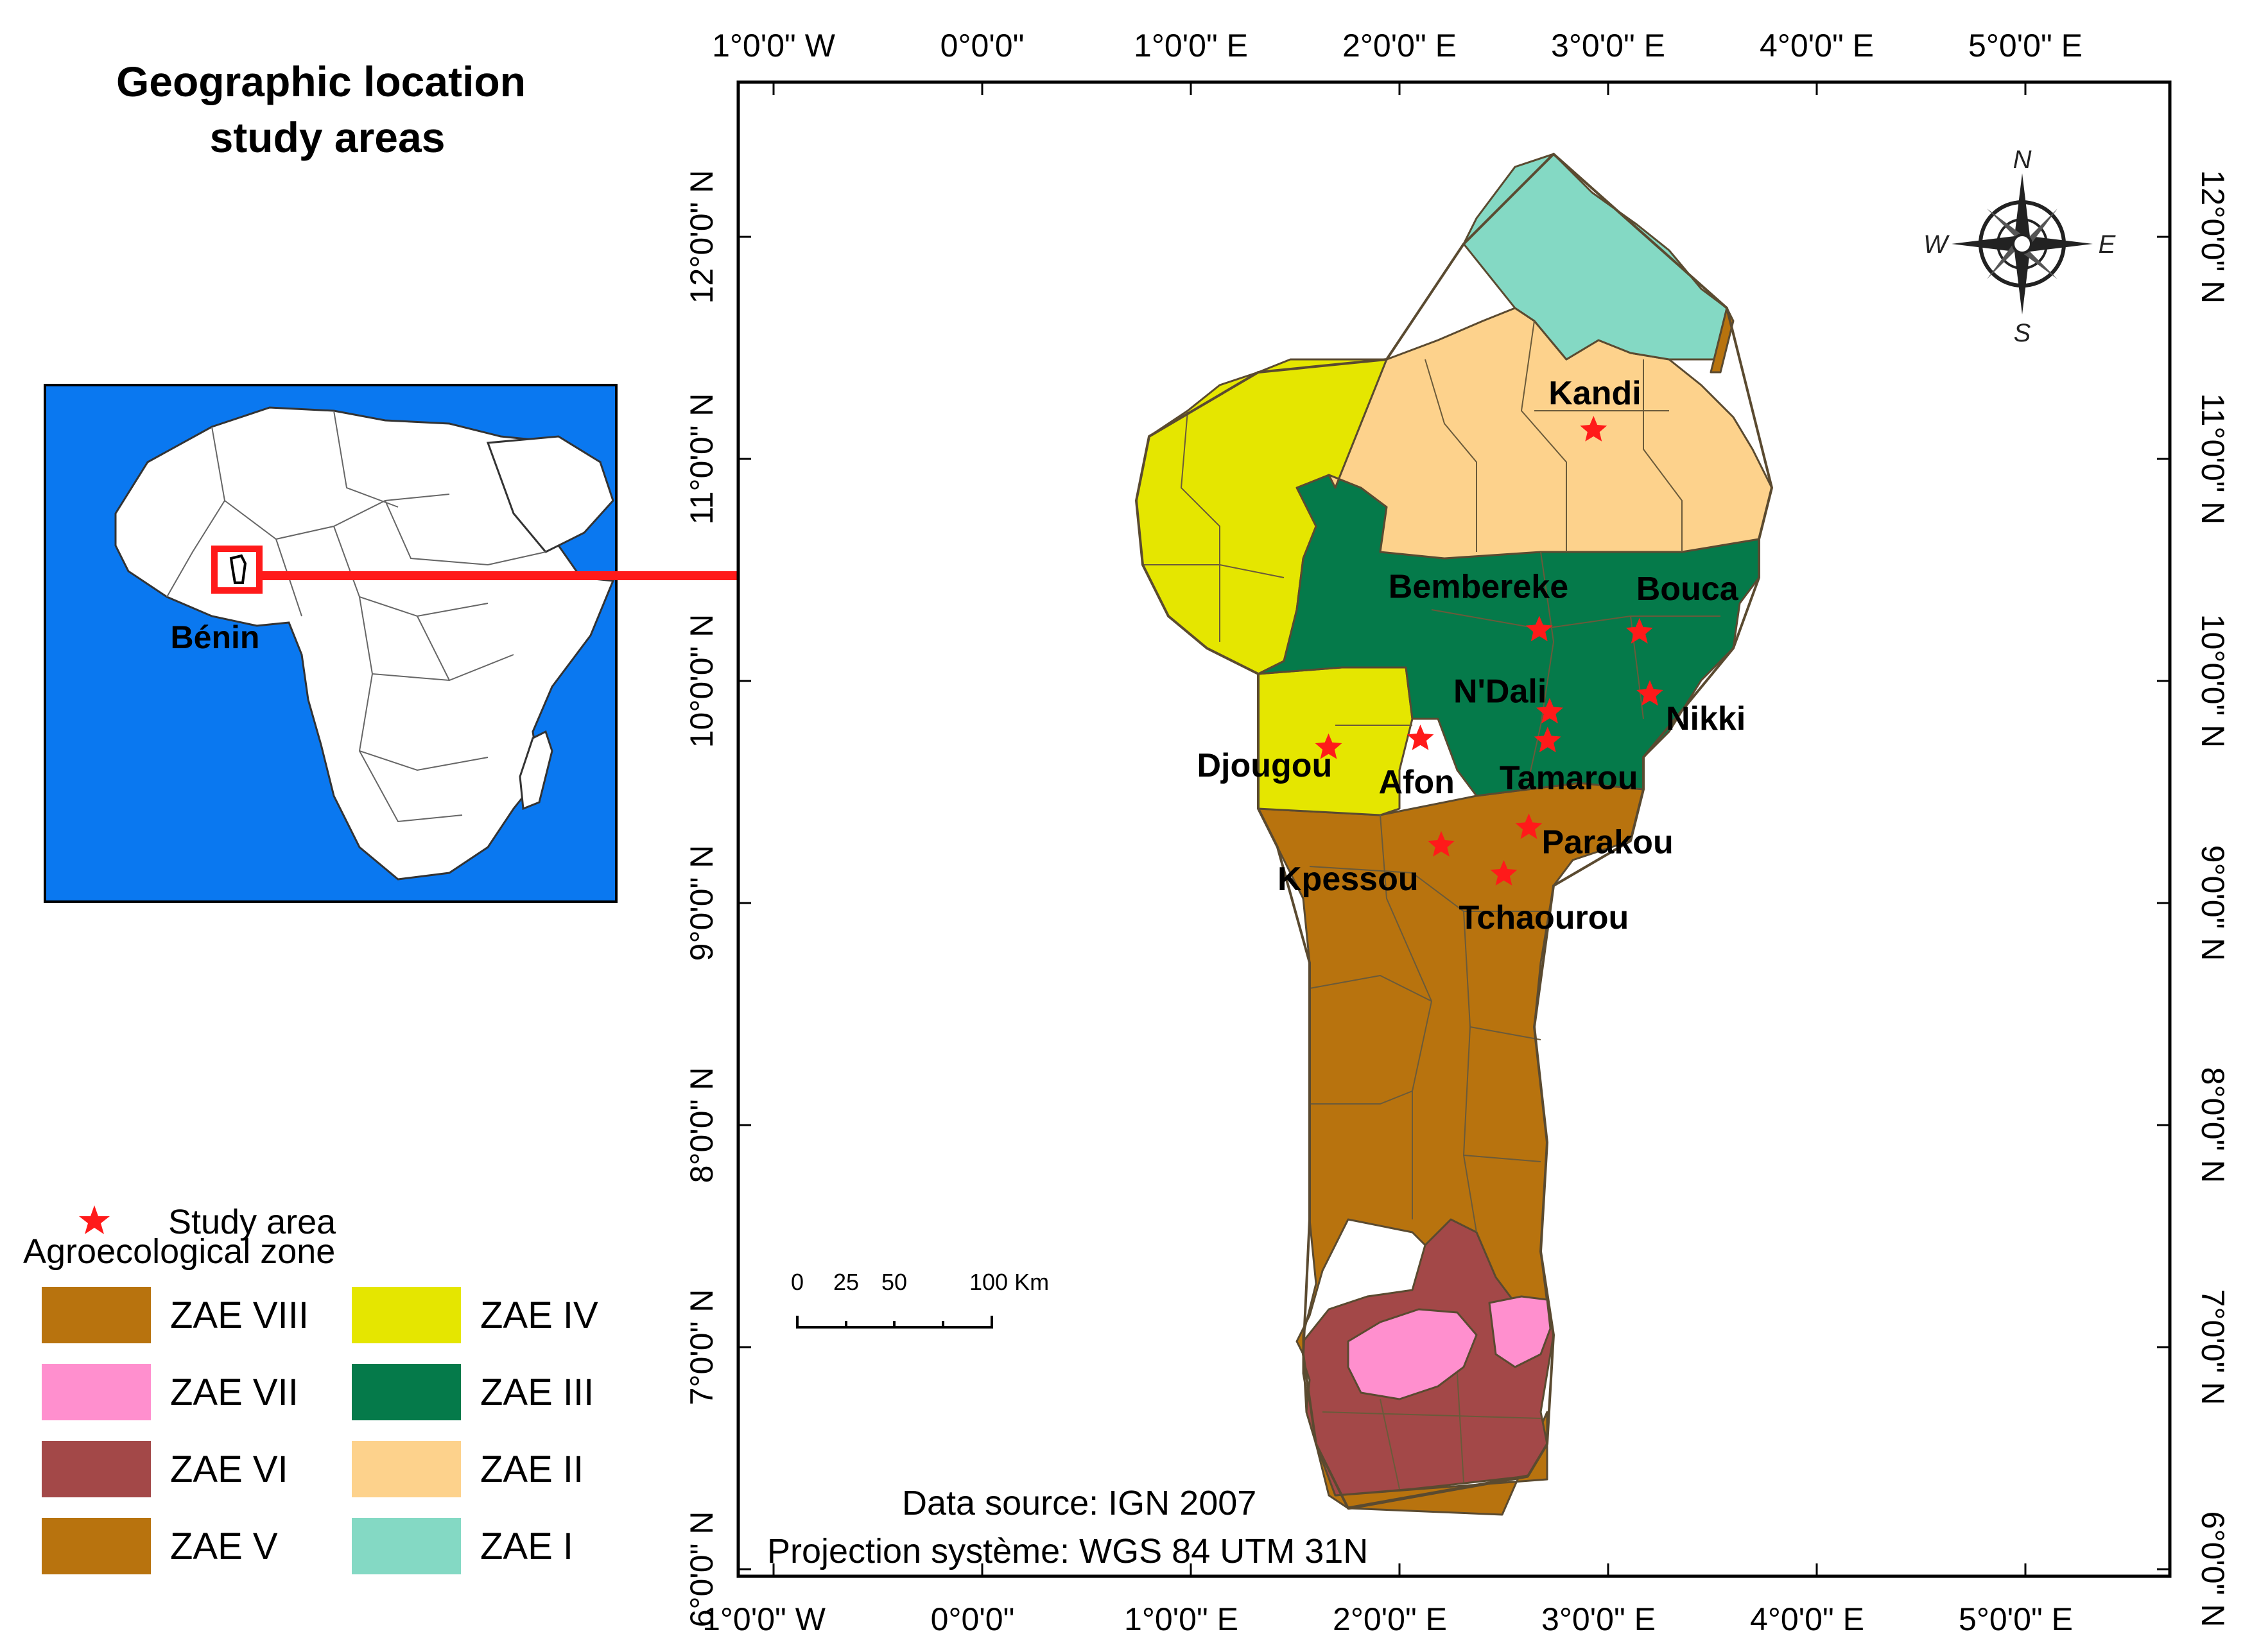 The image size is (2252, 1652). I want to click on study-area-star-parakou, so click(1529, 826).